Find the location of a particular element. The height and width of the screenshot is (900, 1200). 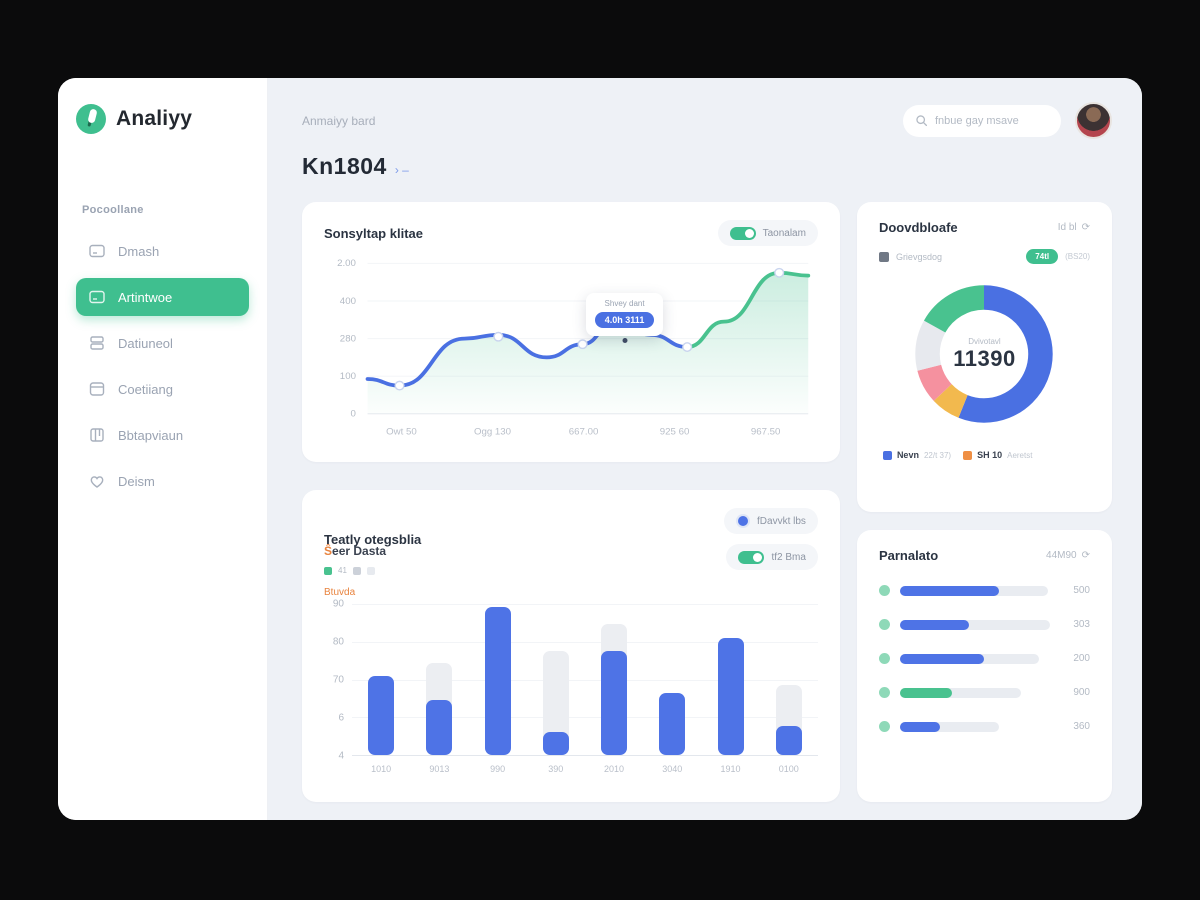

sidebar-item-1: Artintwoe is located at coordinates (162, 297).